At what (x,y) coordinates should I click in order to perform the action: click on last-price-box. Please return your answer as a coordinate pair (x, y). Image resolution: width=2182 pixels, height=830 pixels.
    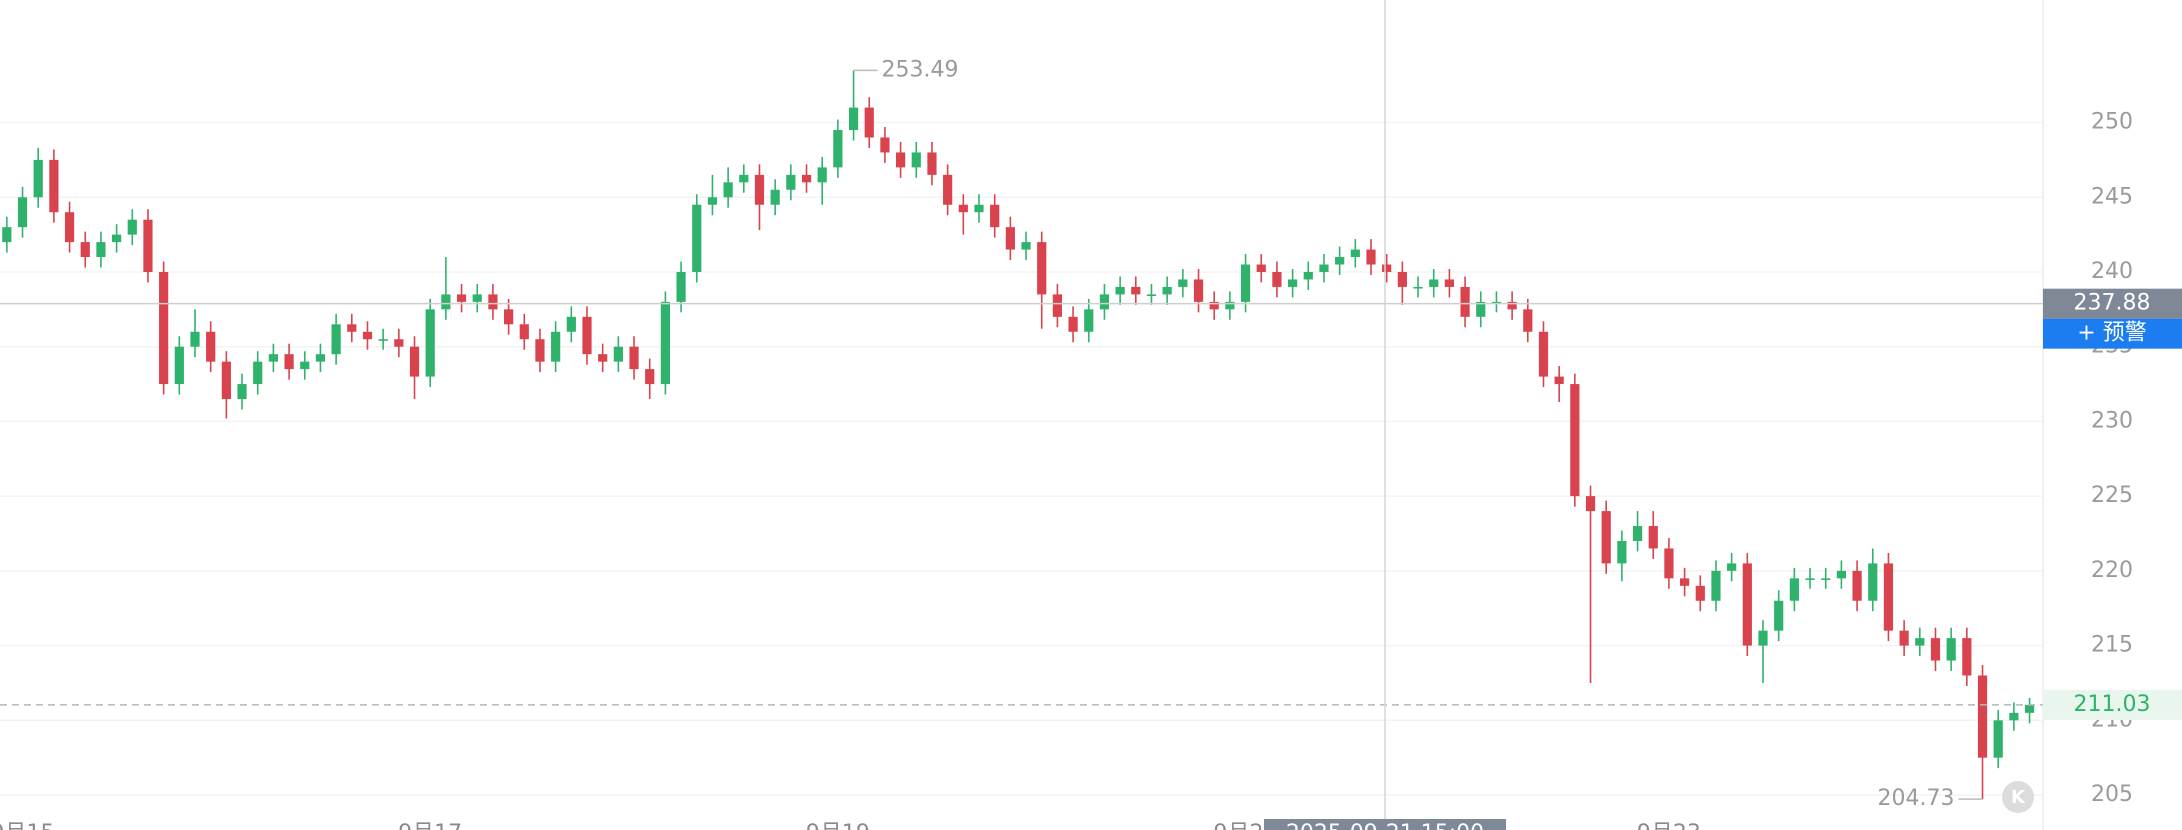
    Looking at the image, I should click on (2112, 704).